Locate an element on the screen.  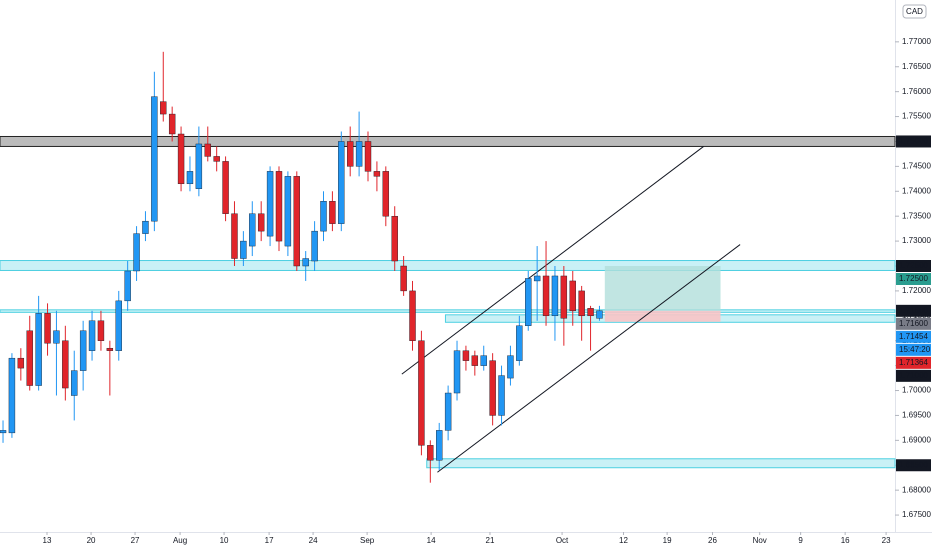
x-tick-label: 14 is located at coordinates (431, 540).